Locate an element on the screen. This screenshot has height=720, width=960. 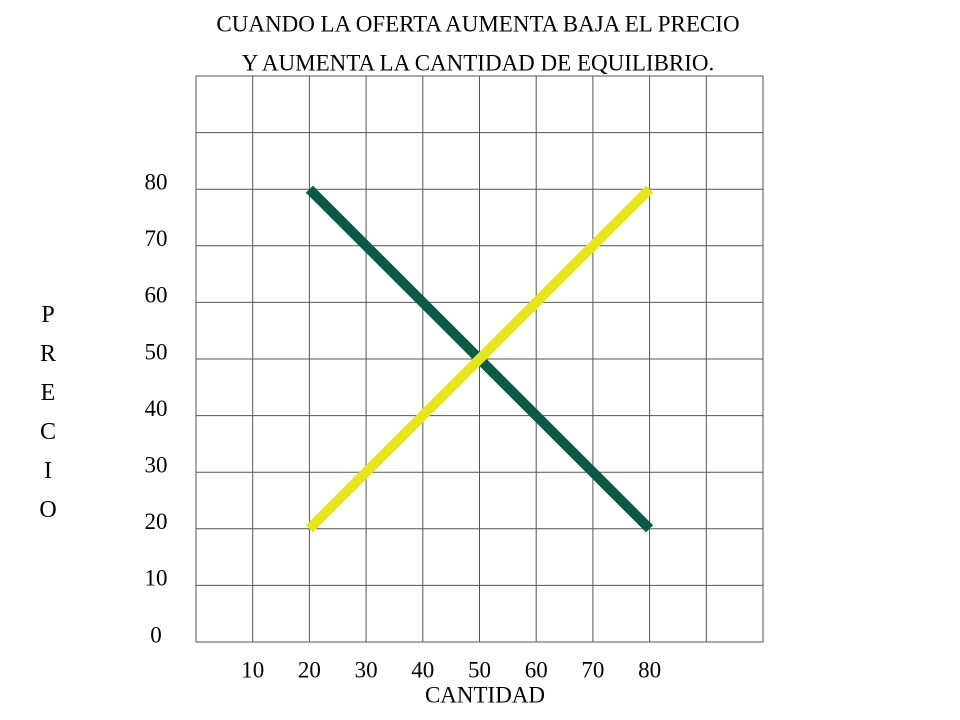
x-tick-label: 70 is located at coordinates (592, 669).